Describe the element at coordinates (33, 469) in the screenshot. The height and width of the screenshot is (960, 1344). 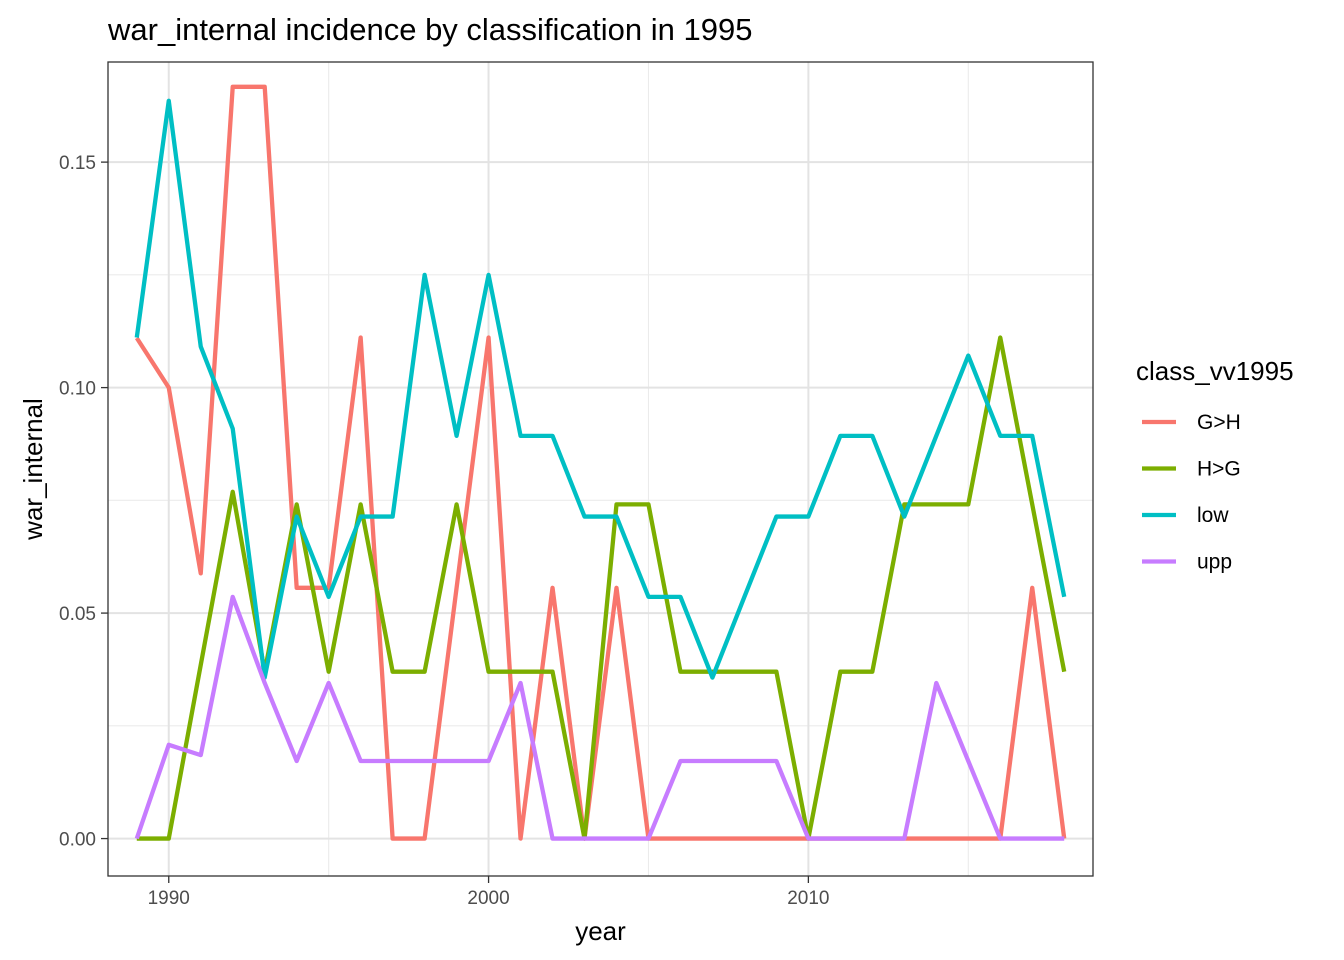
I see `y-axis-title: war_internal` at that location.